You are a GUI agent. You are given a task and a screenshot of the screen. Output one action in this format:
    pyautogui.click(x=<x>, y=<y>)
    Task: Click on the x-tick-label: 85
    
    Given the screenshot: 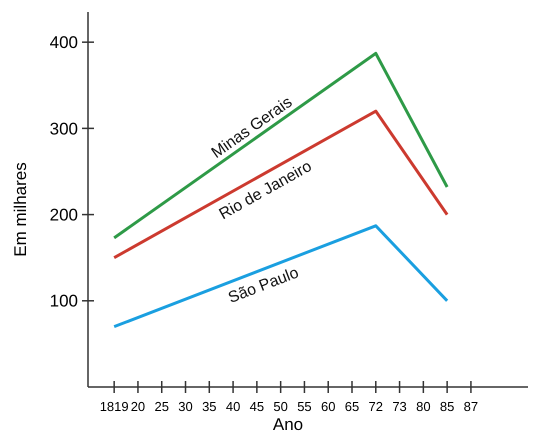 What is the action you would take?
    pyautogui.click(x=447, y=406)
    